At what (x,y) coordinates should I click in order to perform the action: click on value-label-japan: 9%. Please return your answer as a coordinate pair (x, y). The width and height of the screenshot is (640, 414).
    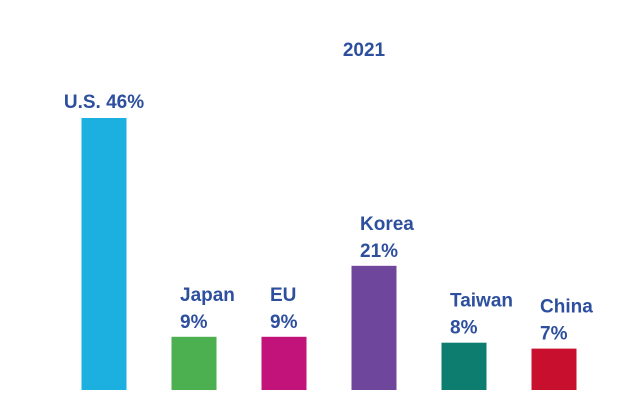
    Looking at the image, I should click on (194, 322).